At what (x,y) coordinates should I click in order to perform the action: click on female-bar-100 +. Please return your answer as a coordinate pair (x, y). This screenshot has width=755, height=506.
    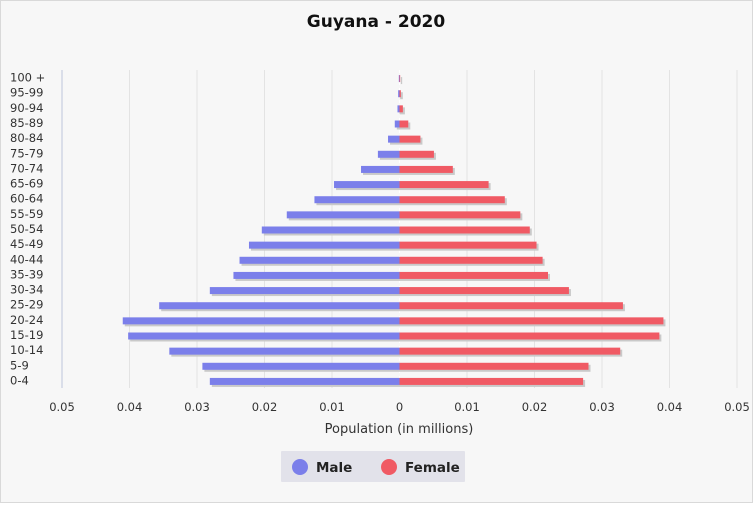
    Looking at the image, I should click on (400, 79).